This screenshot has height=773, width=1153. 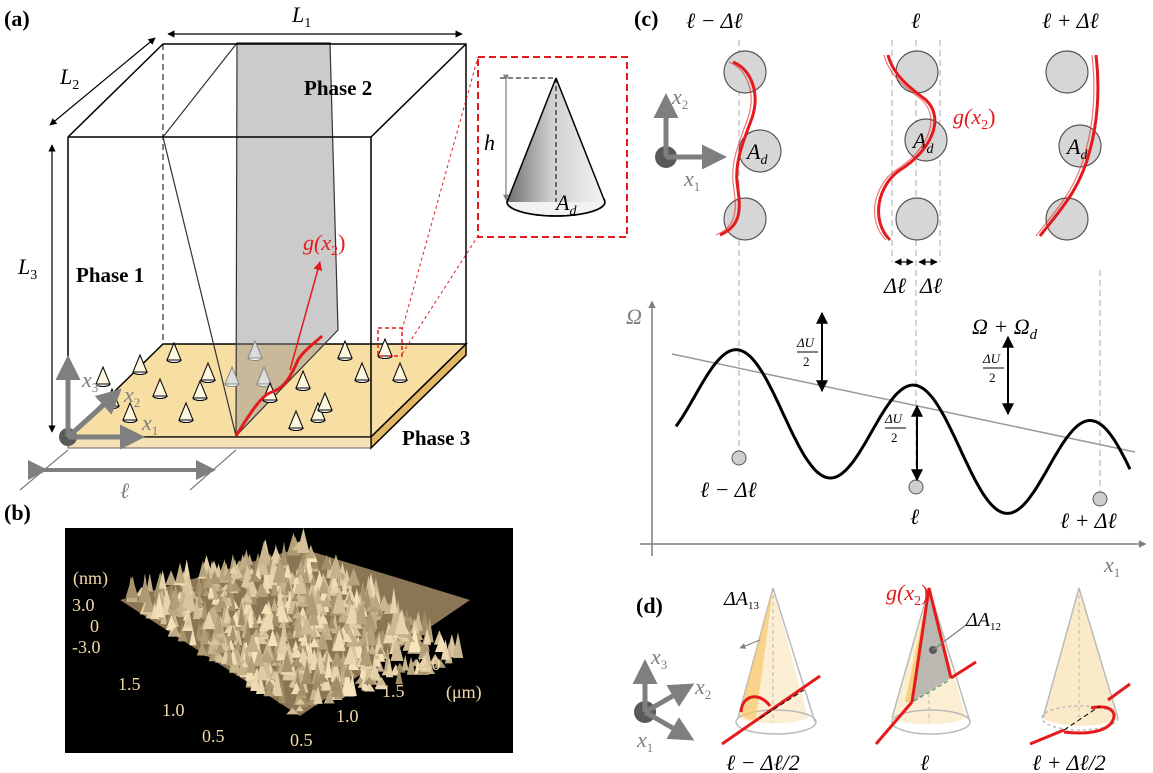 What do you see at coordinates (702, 688) in the screenshot?
I see `d-label-x2: x2` at bounding box center [702, 688].